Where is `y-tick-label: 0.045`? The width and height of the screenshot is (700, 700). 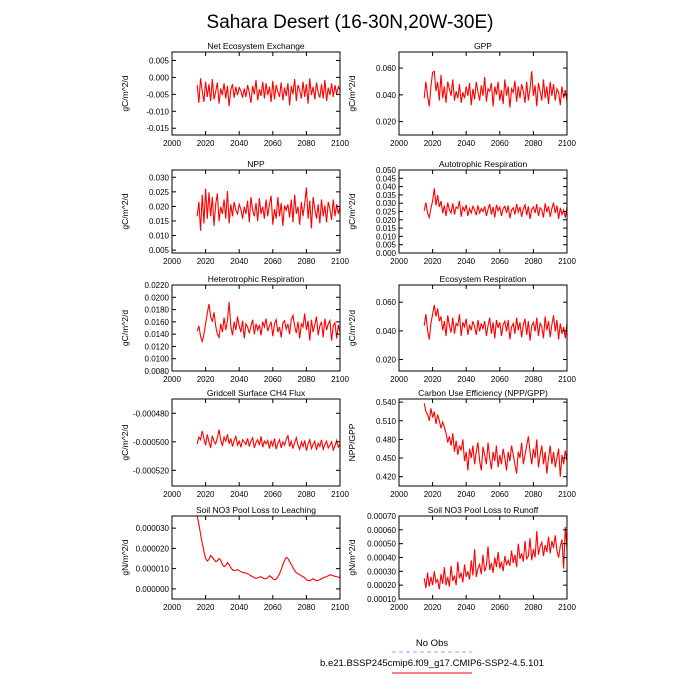
y-tick-label: 0.045 is located at coordinates (386, 178).